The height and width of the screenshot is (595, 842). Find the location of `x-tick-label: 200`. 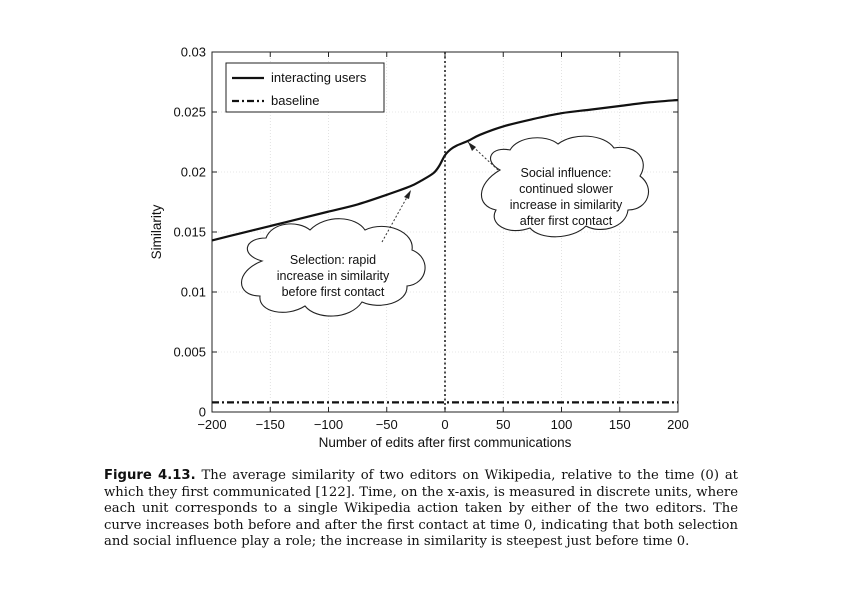

x-tick-label: 200 is located at coordinates (678, 424).